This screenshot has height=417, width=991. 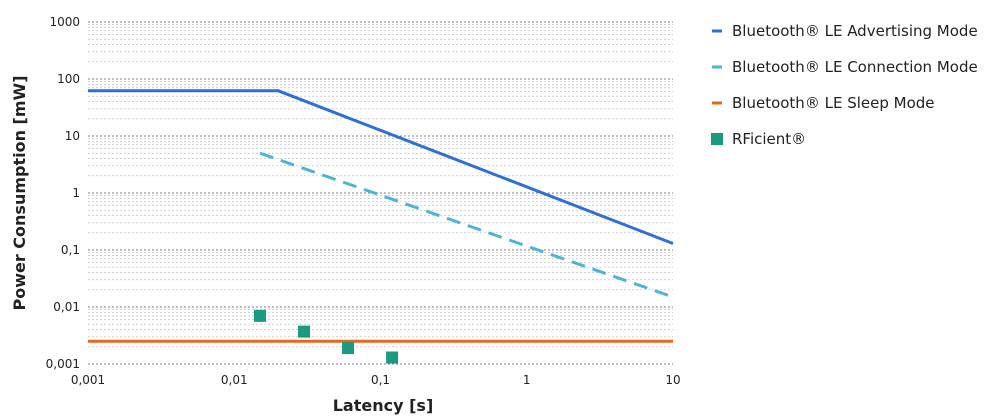 What do you see at coordinates (68, 79) in the screenshot?
I see `y-tick-label: 100` at bounding box center [68, 79].